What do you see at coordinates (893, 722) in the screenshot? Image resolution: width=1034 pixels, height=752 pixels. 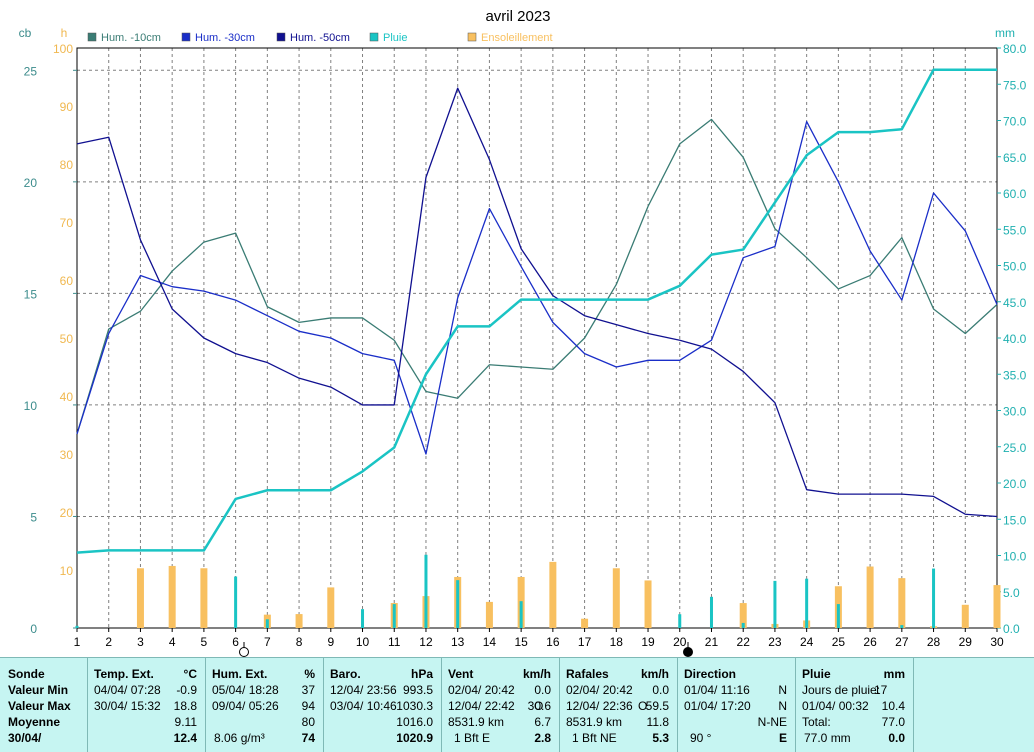 I see `pluie-total: 77.0` at bounding box center [893, 722].